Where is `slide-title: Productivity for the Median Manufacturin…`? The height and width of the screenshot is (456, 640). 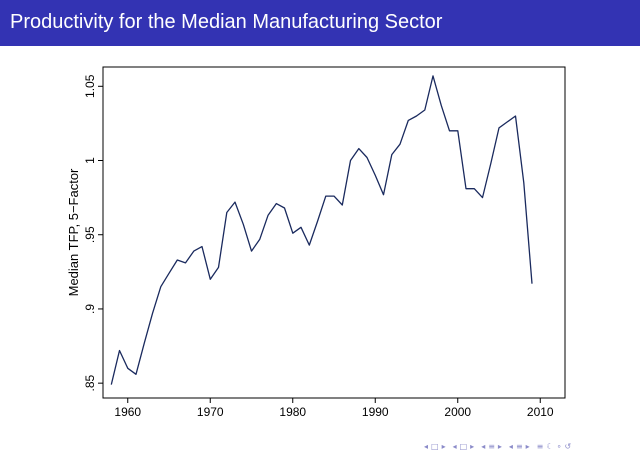 slide-title: Productivity for the Median Manufacturin… is located at coordinates (226, 22).